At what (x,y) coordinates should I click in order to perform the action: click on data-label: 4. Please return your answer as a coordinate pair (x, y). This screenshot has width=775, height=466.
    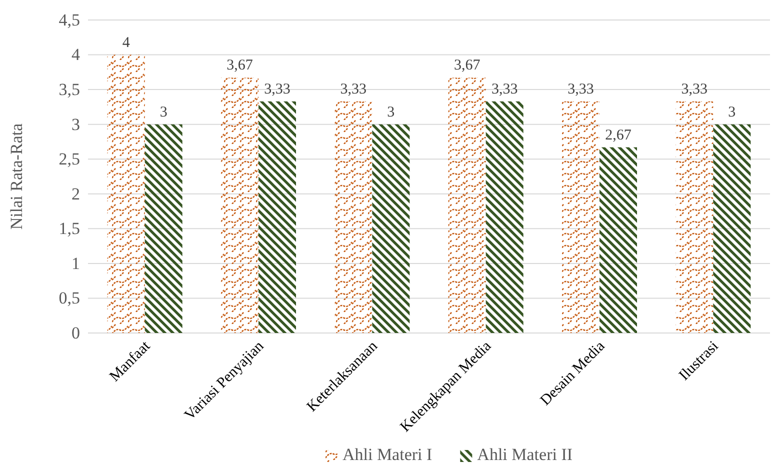
    Looking at the image, I should click on (126, 42).